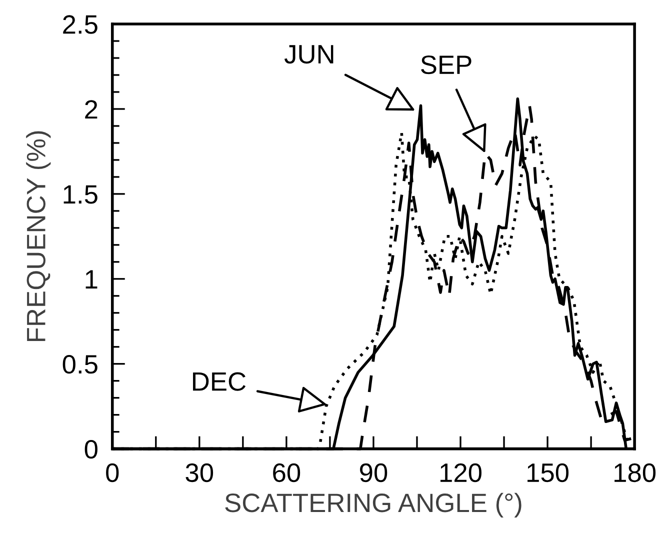  I want to click on x-tick-label: 150, so click(548, 472).